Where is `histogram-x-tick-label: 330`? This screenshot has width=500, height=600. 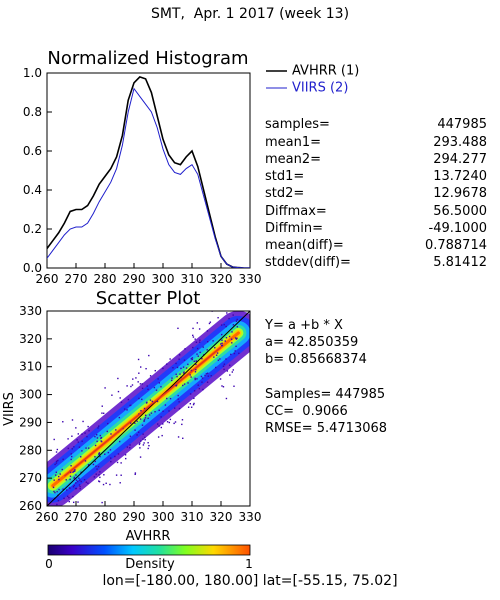
histogram-x-tick-label: 330 is located at coordinates (250, 279).